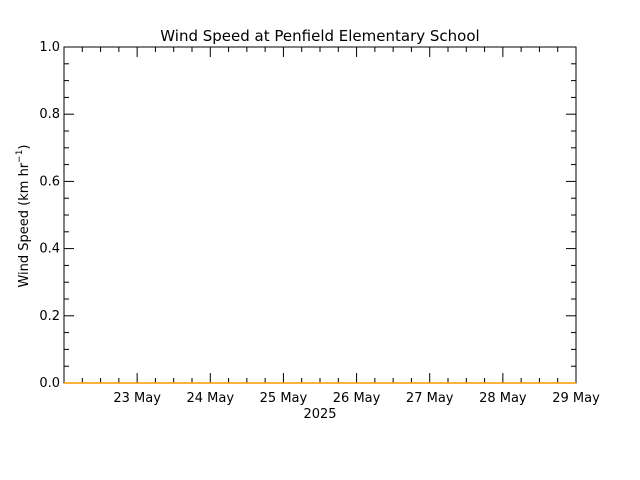 This screenshot has width=640, height=480. I want to click on y-tick-label: 0.0, so click(49, 383).